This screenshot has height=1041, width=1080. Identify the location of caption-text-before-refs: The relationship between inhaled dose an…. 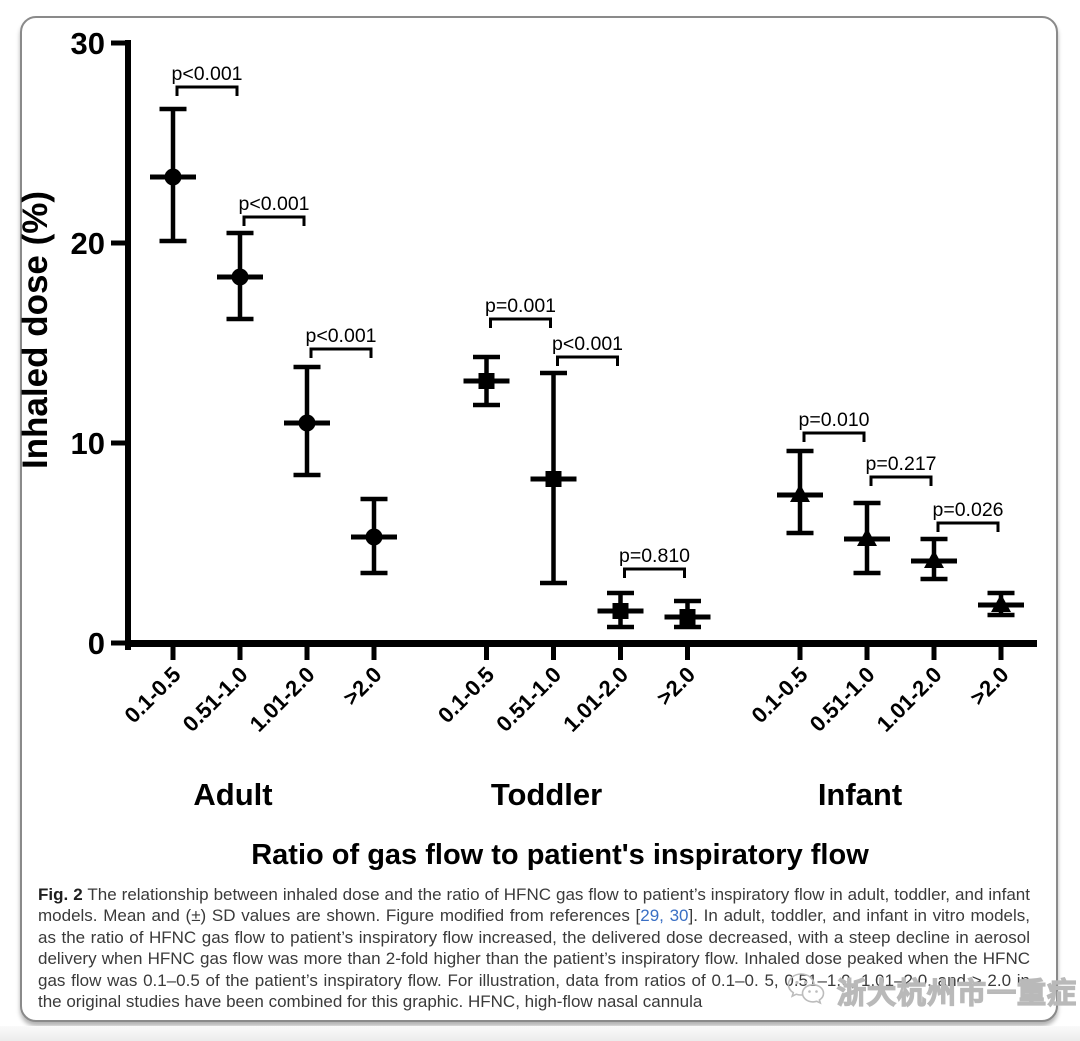
(534, 905).